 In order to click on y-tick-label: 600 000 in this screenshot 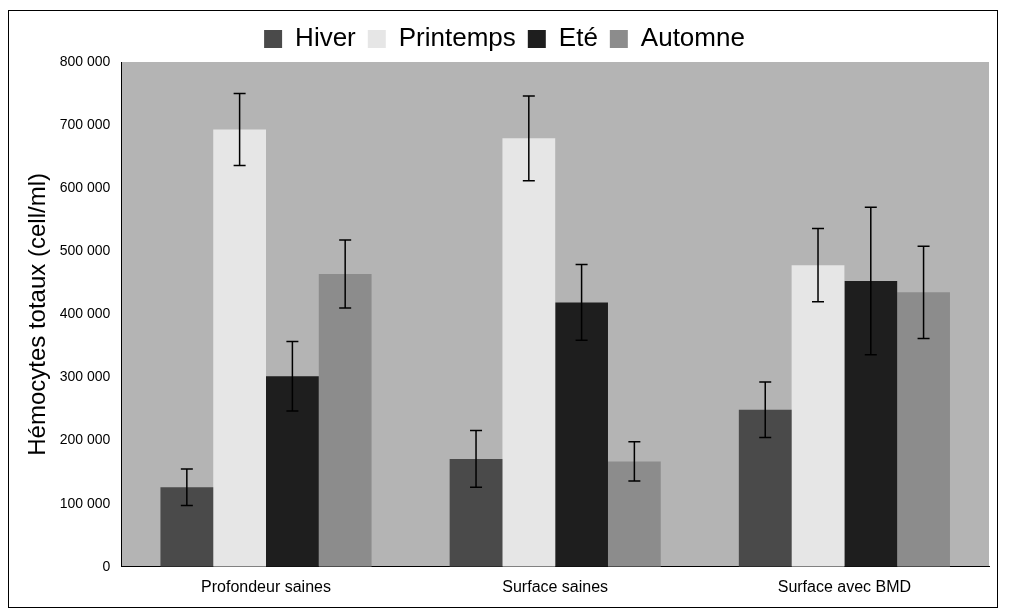, I will do `click(85, 187)`.